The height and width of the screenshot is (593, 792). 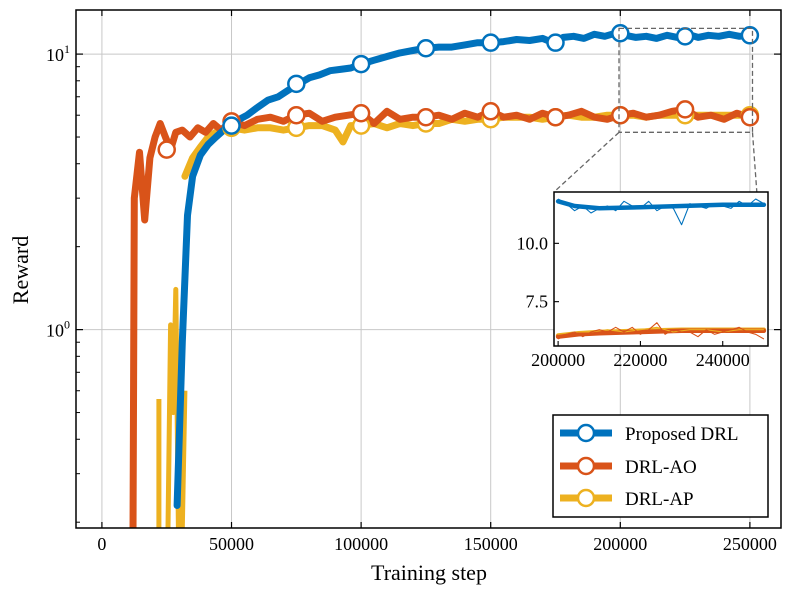 I want to click on x-tick-label-4: 200000, so click(x=620, y=544).